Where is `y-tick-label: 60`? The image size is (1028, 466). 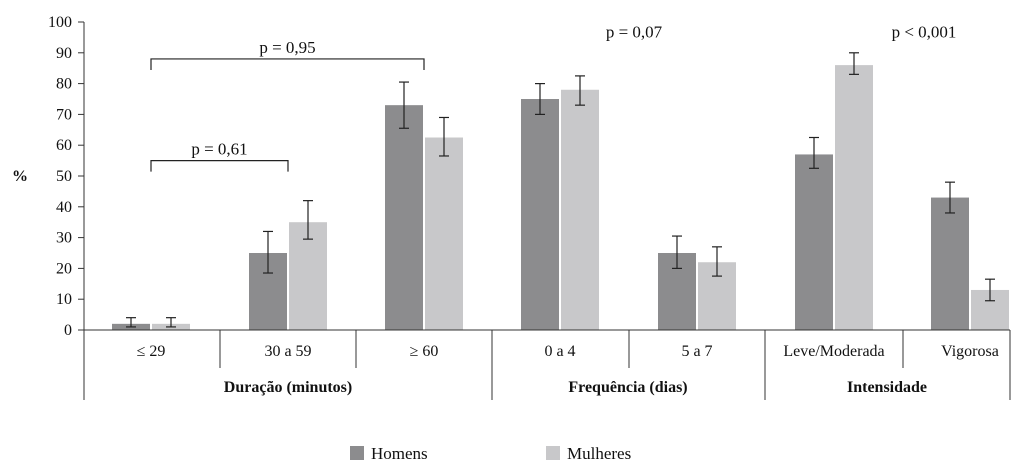 y-tick-label: 60 is located at coordinates (64, 145).